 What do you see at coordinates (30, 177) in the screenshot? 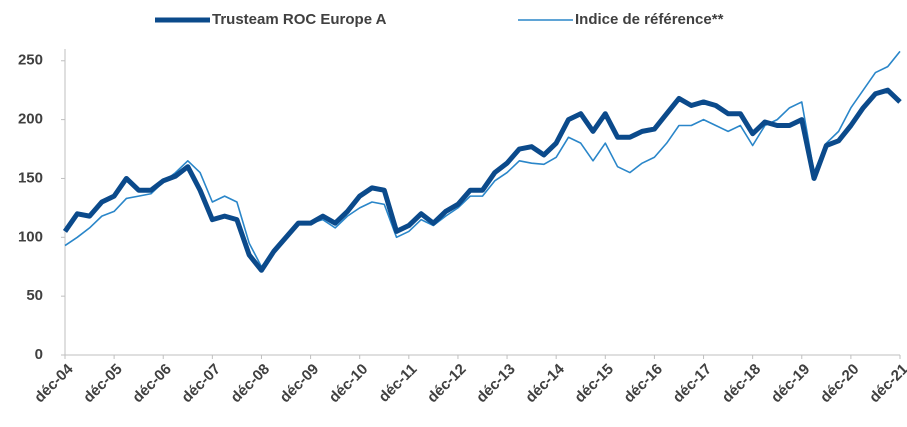
I see `y-tick-label: 150` at bounding box center [30, 177].